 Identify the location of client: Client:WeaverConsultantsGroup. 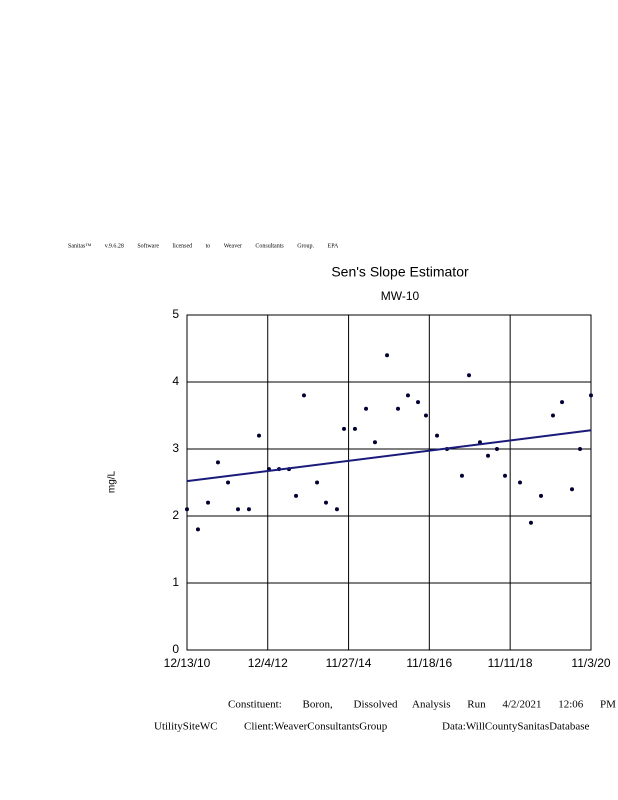
(316, 727).